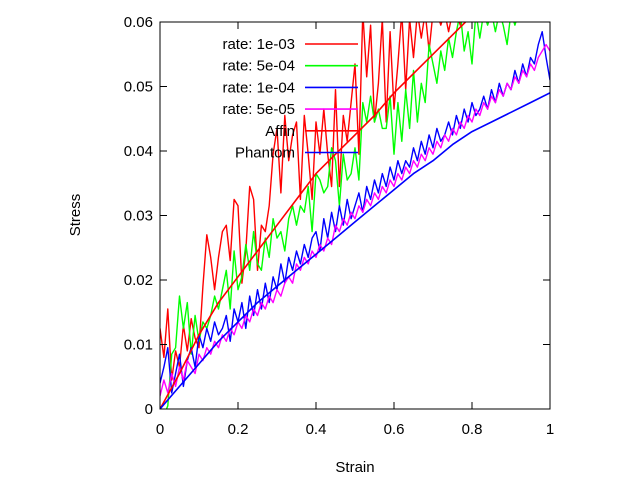 This screenshot has width=640, height=480. I want to click on legend-label-rate-1e-04: rate: 1e-04, so click(258, 87).